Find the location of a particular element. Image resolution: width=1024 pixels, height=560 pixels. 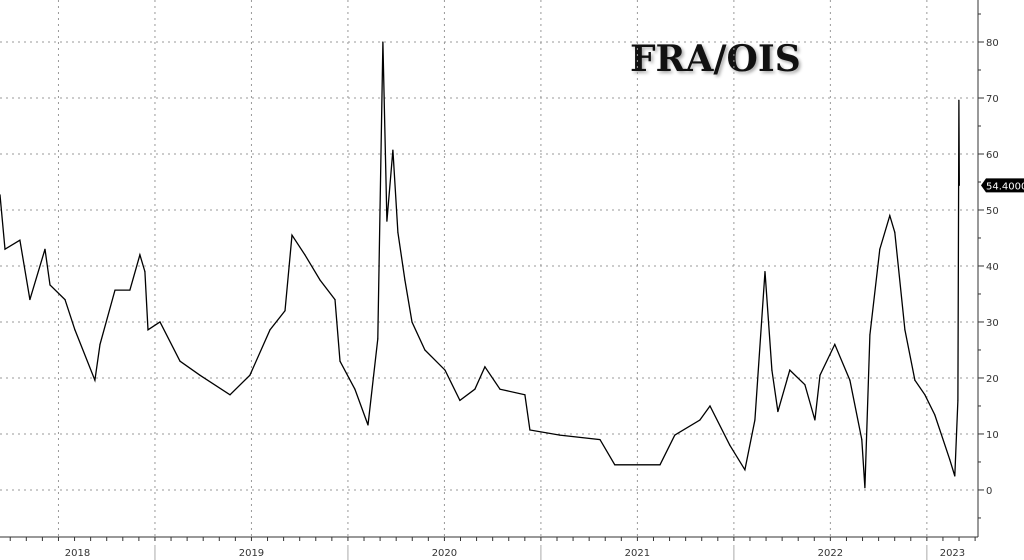

last-value-badge: 54.4000 is located at coordinates (1002, 185).